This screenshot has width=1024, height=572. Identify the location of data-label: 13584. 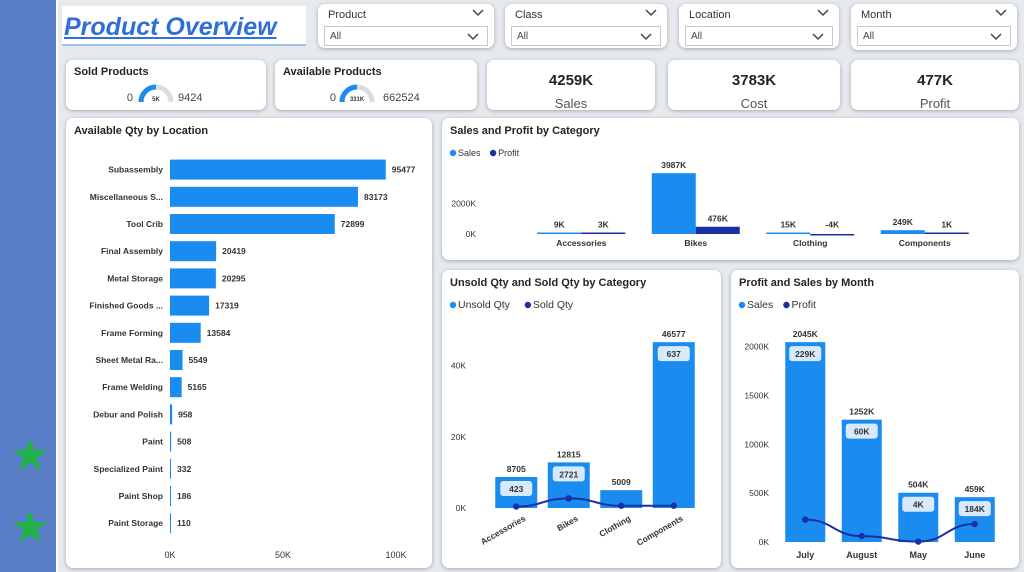
(219, 333).